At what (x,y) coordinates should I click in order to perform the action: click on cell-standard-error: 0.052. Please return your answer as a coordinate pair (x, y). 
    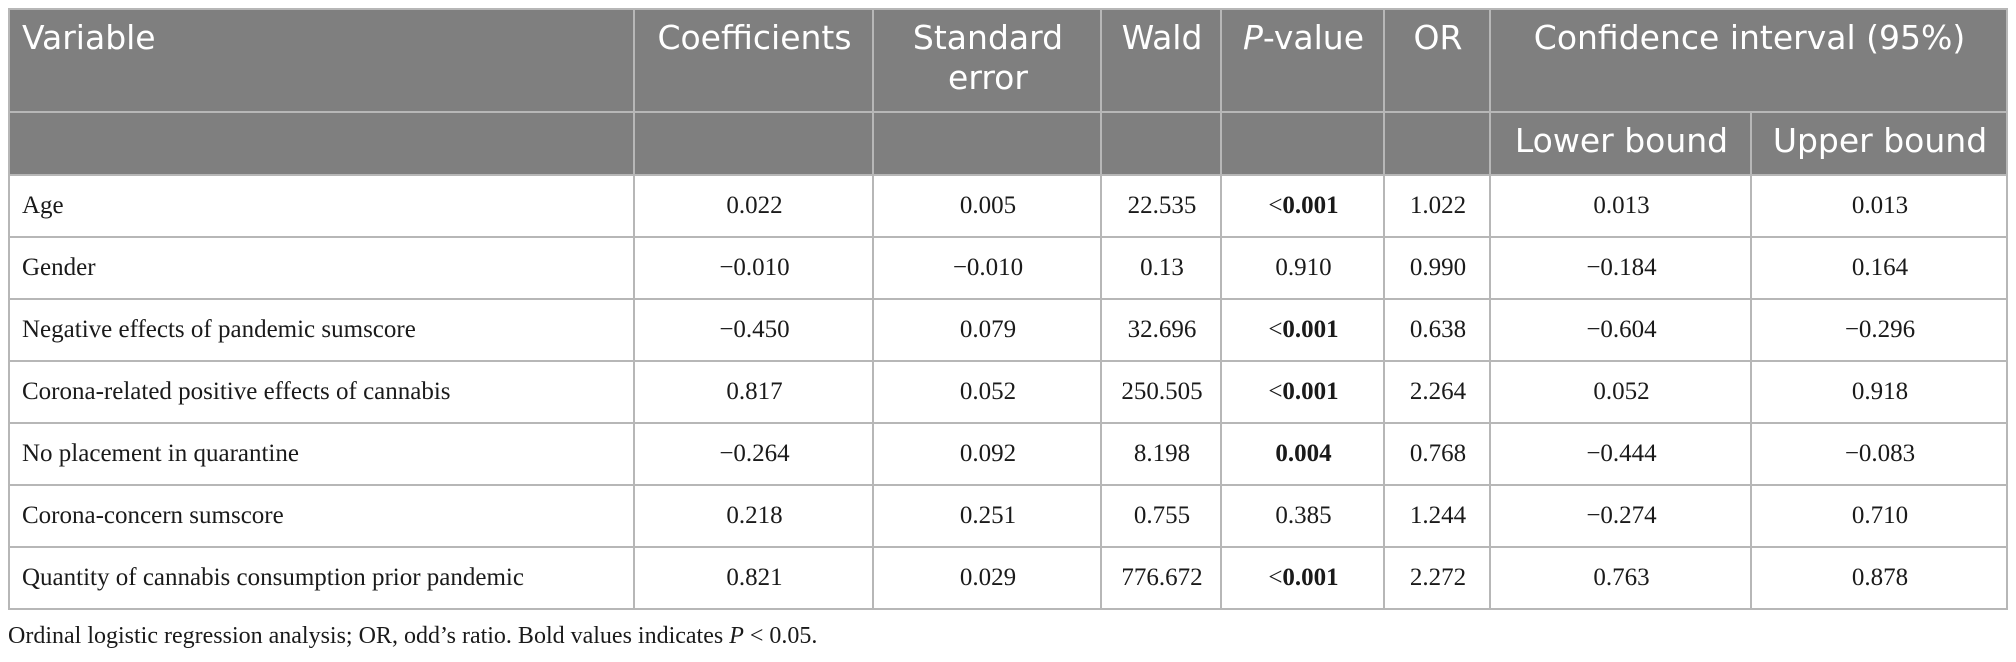
    Looking at the image, I should click on (987, 392).